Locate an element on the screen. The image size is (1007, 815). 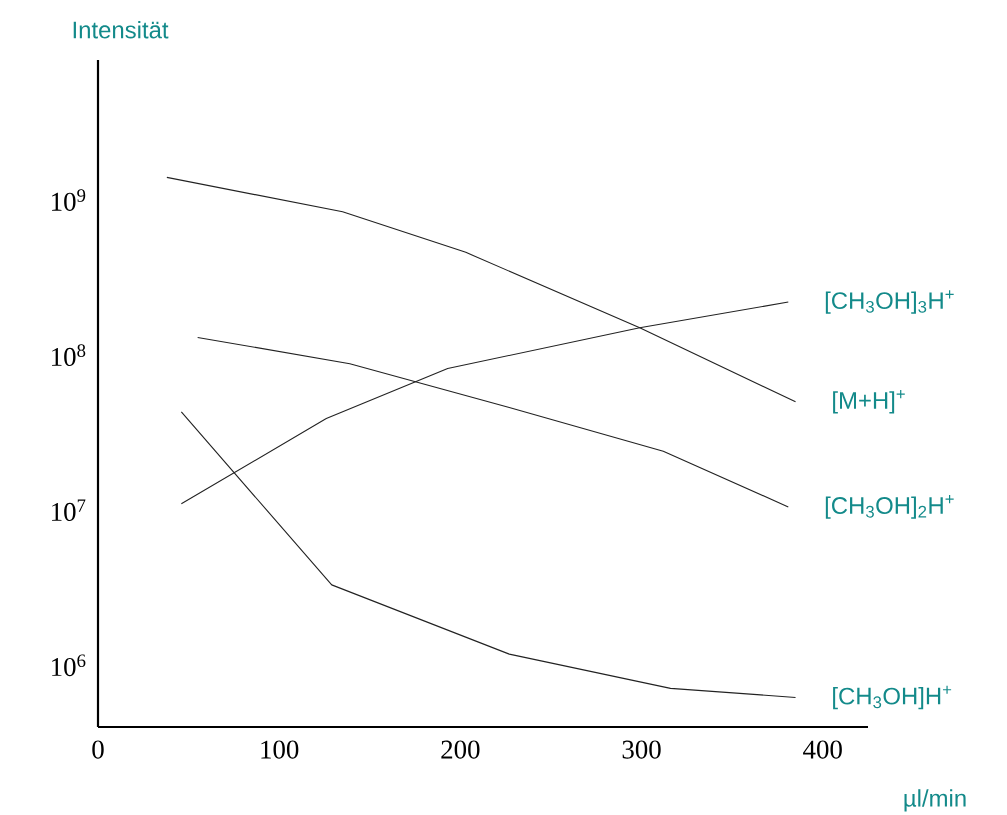
y-axis-title: Intensität is located at coordinates (121, 29).